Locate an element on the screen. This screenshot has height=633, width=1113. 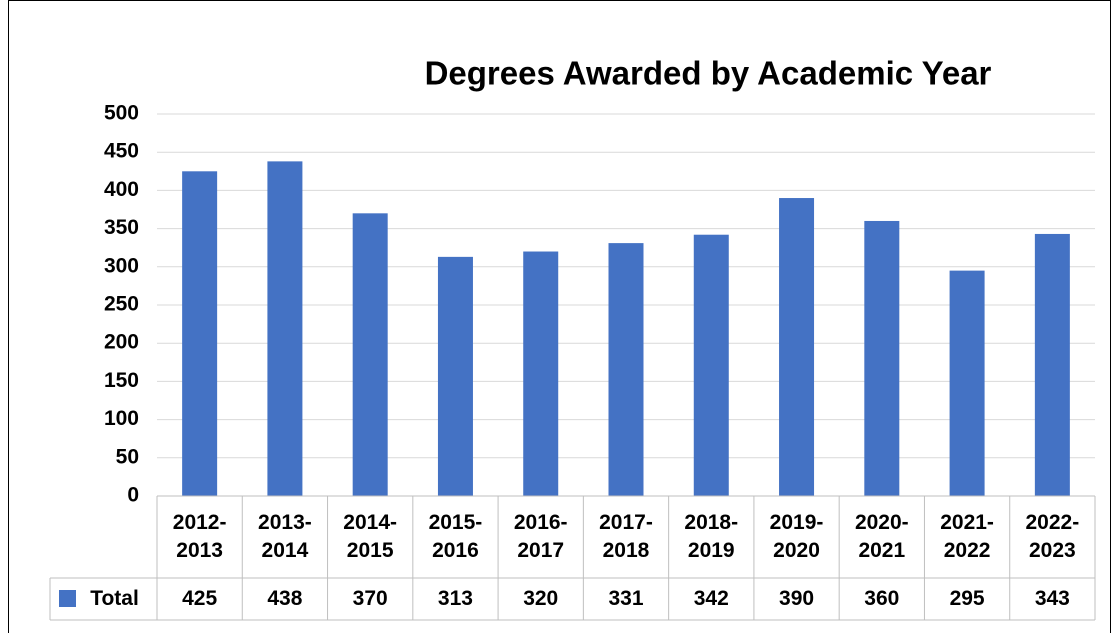
y-tick-label: 150 is located at coordinates (121, 380).